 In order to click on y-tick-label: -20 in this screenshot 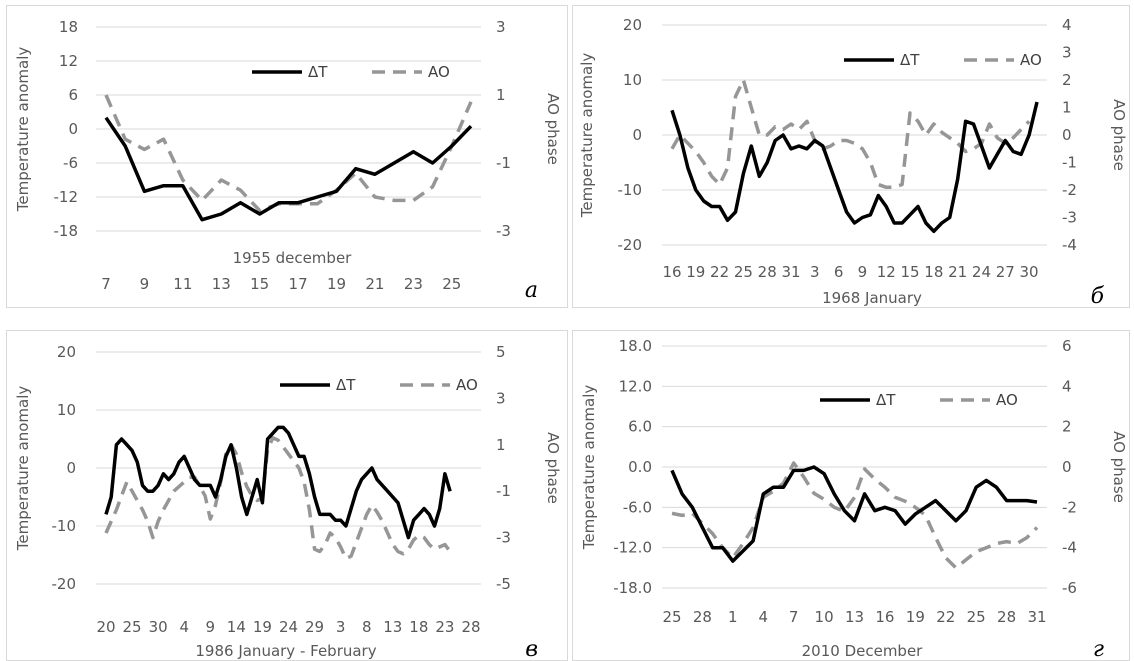, I will do `click(64, 584)`.